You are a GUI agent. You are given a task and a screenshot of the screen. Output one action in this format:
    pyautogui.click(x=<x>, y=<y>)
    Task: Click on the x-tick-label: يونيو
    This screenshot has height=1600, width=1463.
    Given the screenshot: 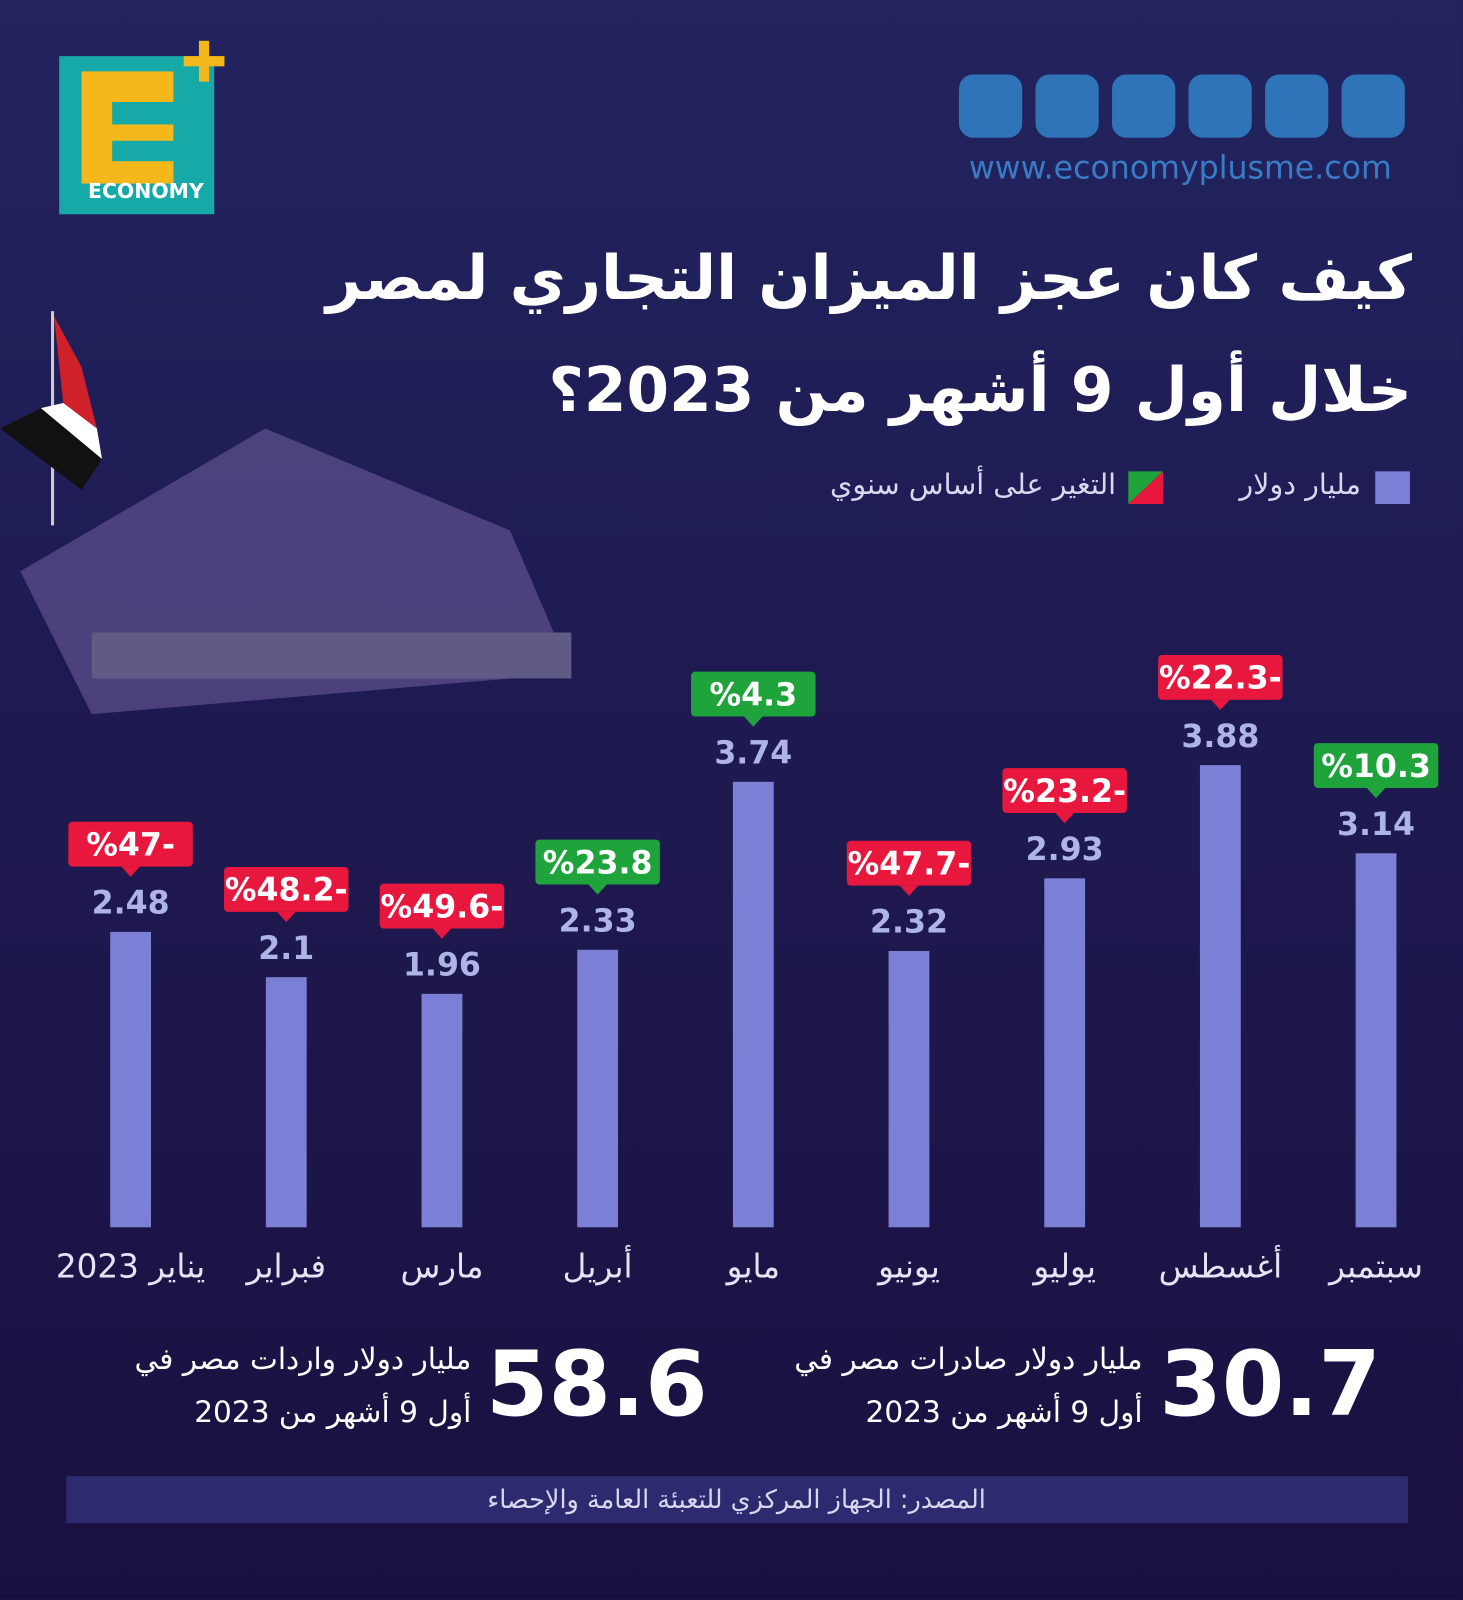 What is the action you would take?
    pyautogui.click(x=908, y=1266)
    